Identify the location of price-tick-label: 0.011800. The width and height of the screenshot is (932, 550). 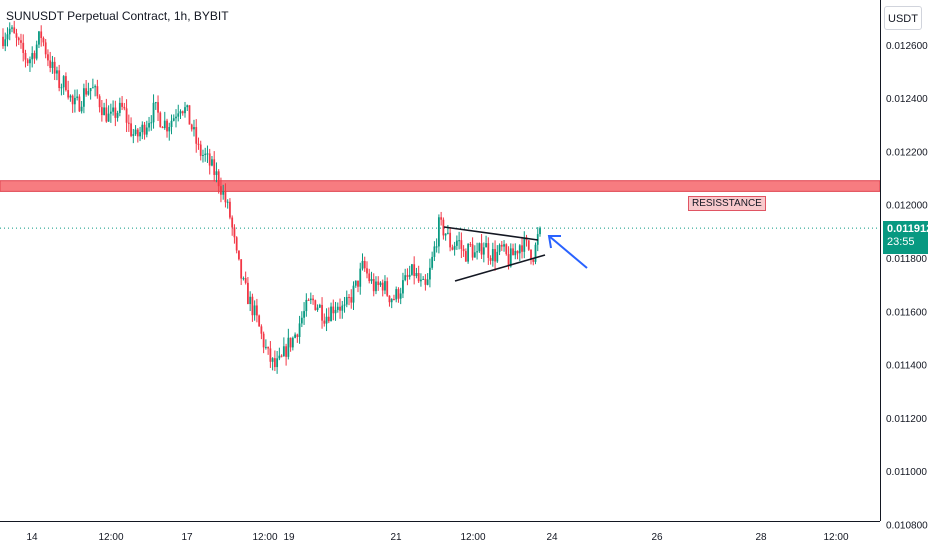
(906, 259).